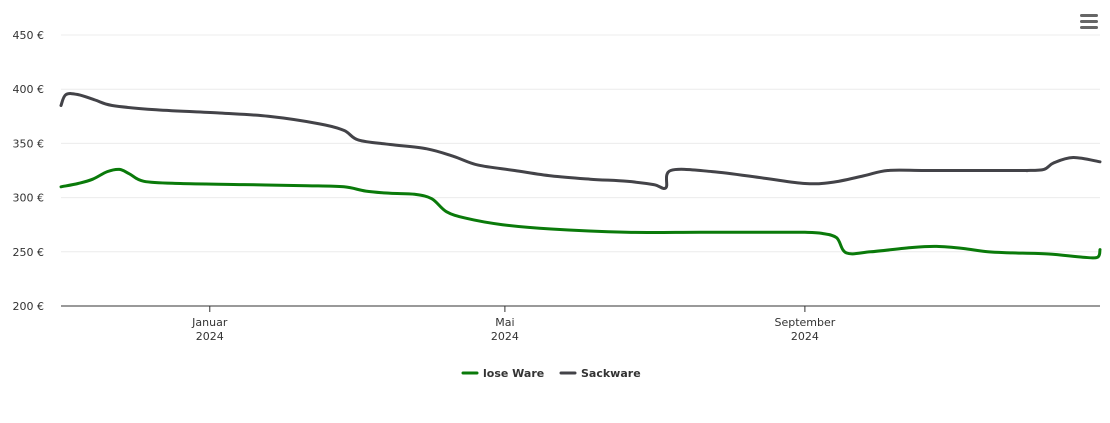 The height and width of the screenshot is (423, 1110). I want to click on legend-label: lose Ware, so click(513, 373).